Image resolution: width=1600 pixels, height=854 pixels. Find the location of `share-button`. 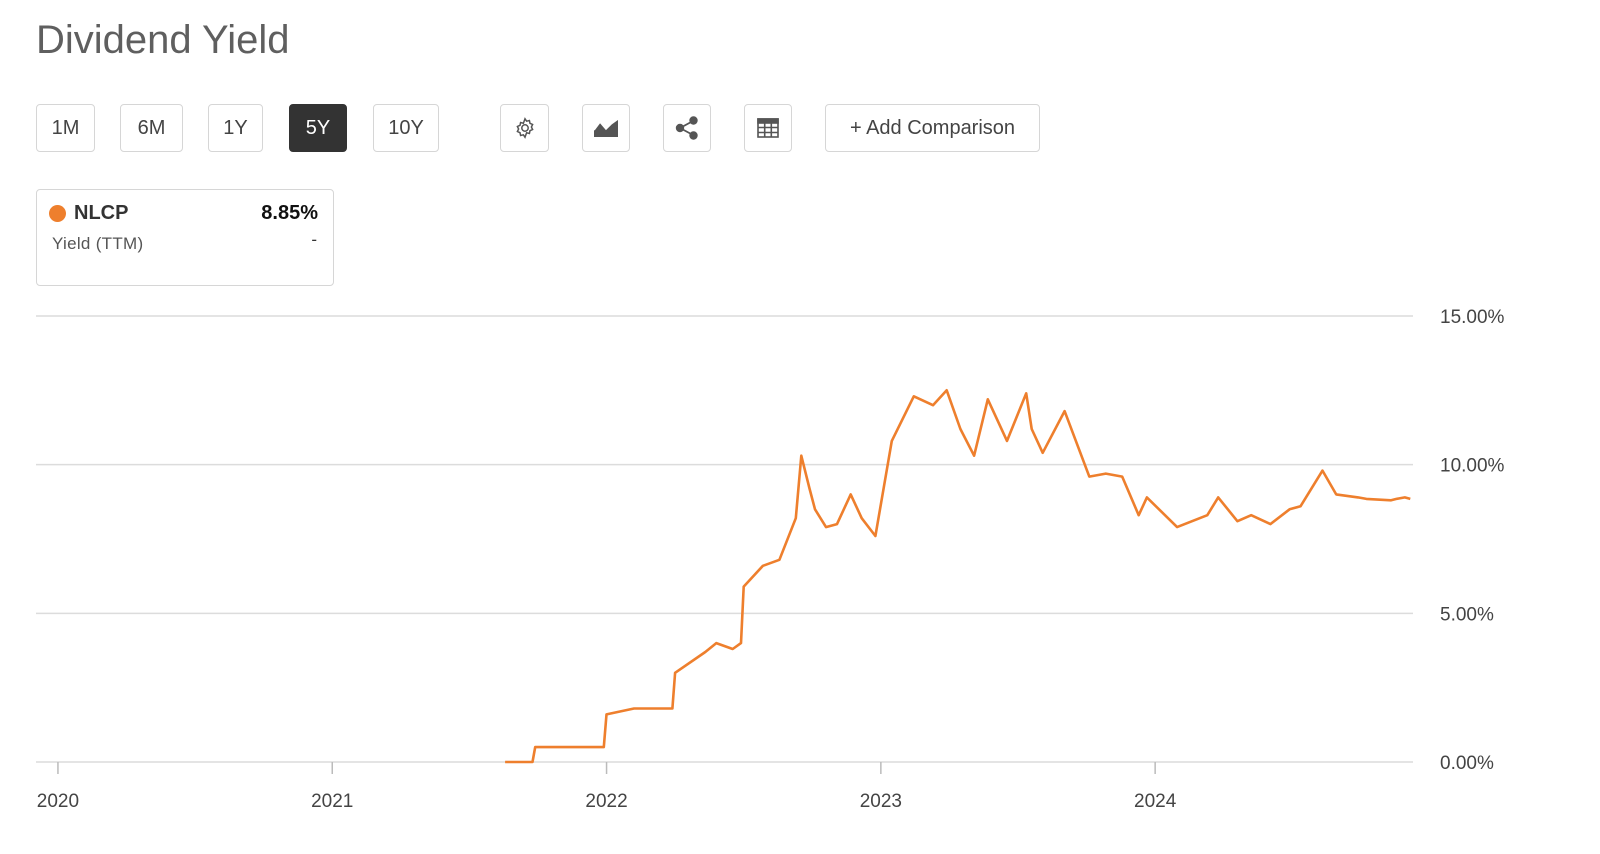

share-button is located at coordinates (687, 128).